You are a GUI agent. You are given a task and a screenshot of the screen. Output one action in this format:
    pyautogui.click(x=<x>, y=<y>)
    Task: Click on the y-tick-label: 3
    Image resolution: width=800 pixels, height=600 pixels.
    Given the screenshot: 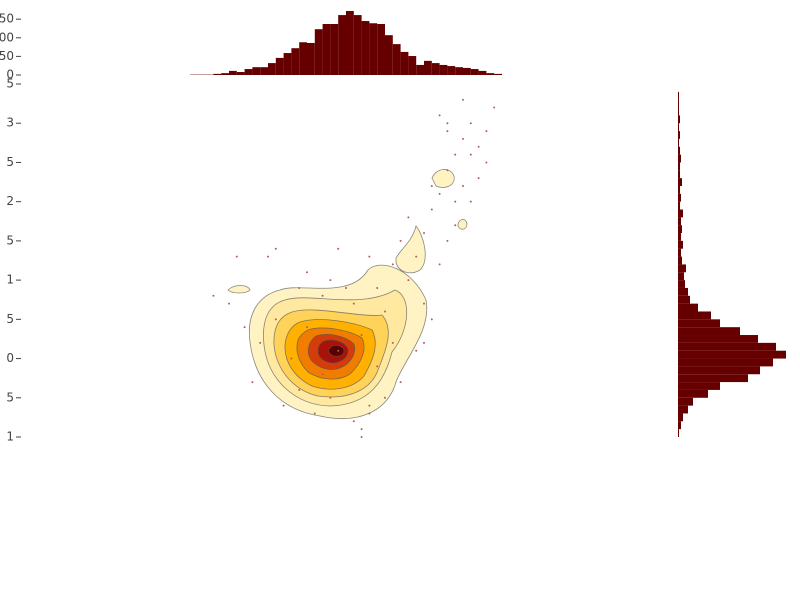 What is the action you would take?
    pyautogui.click(x=10, y=123)
    